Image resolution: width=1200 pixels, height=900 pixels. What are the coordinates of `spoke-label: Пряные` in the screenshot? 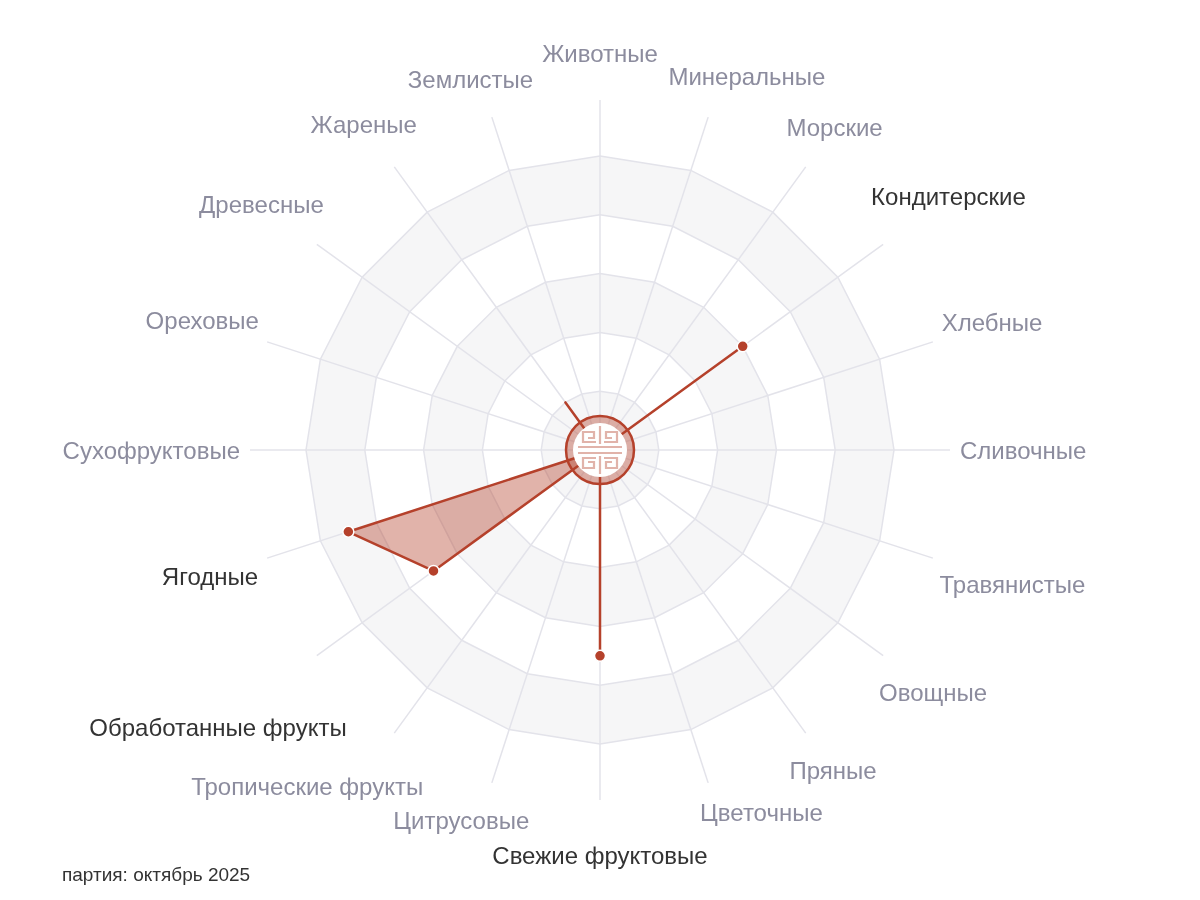 It's located at (833, 771).